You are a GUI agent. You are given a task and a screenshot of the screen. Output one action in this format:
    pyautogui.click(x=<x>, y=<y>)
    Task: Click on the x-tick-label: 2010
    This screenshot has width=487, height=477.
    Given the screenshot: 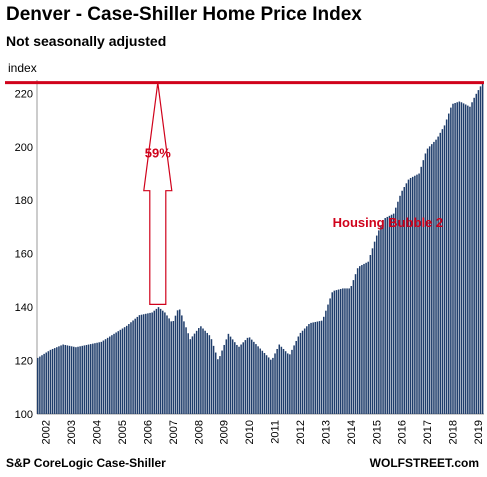 What is the action you would take?
    pyautogui.click(x=250, y=432)
    